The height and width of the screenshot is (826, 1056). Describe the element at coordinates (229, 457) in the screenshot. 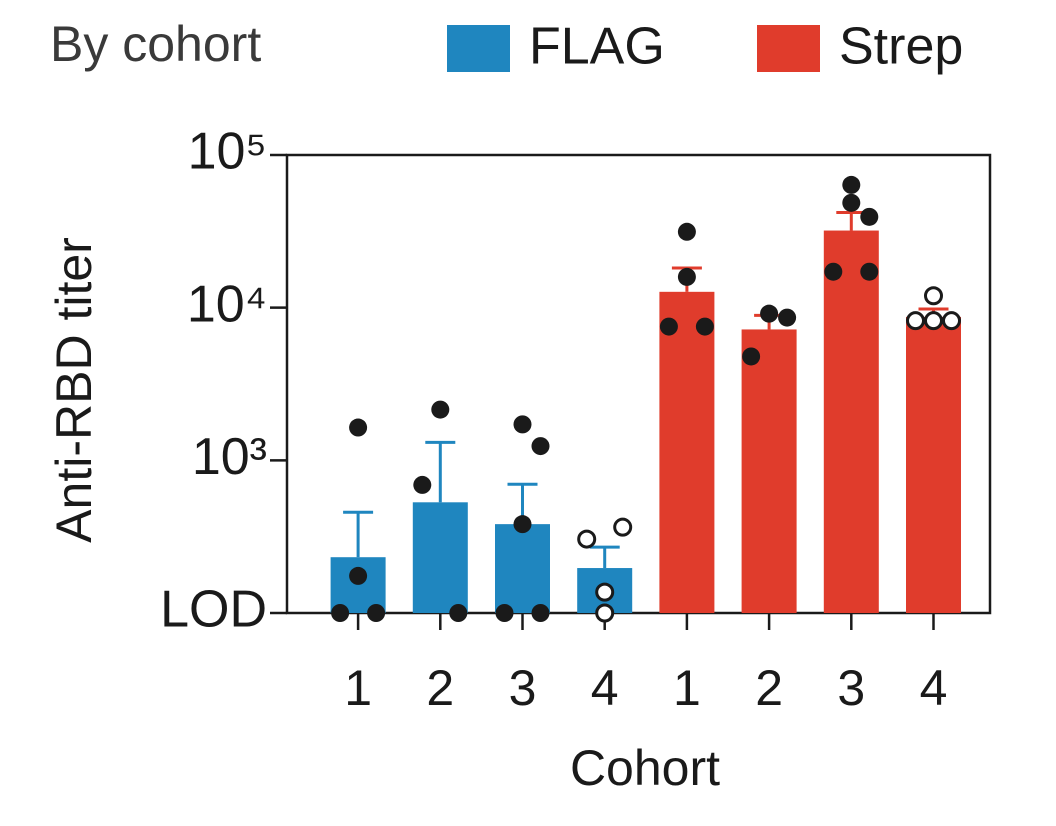

I see `y-tick-label: 10³` at that location.